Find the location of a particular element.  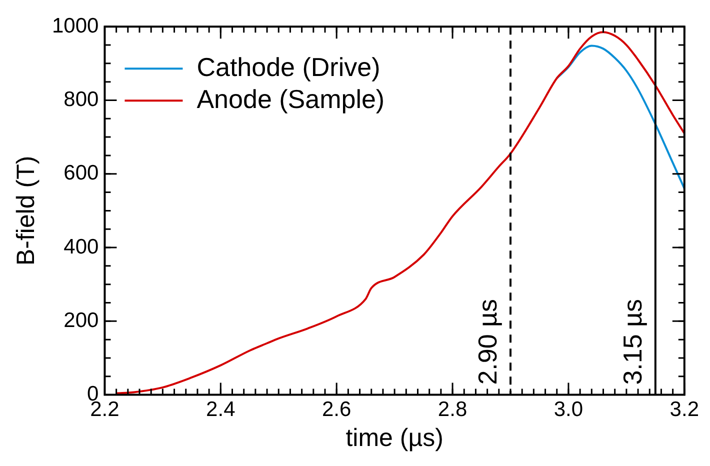

x-tick-label: 3.0 is located at coordinates (569, 410).